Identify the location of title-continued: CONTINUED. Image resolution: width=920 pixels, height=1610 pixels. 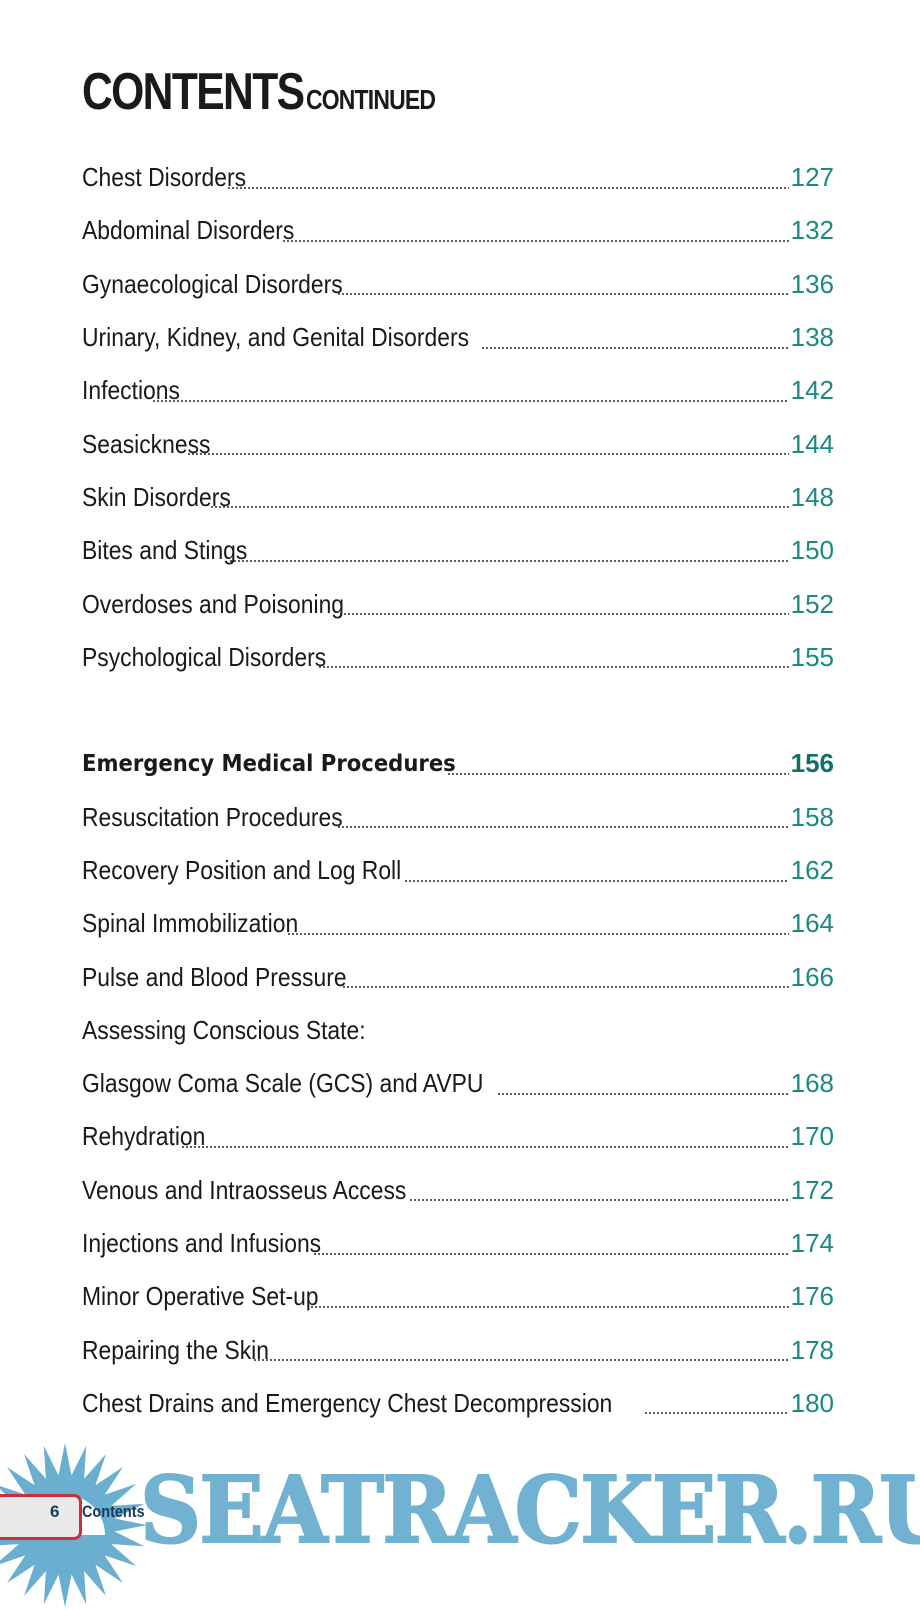
(371, 99).